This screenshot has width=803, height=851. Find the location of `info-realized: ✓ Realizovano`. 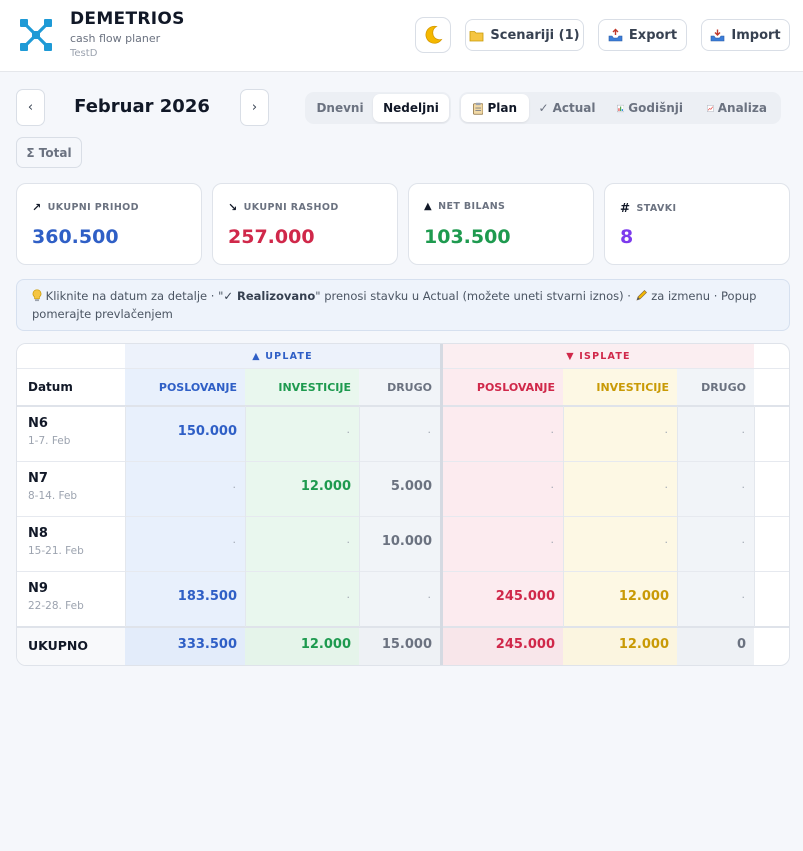

info-realized: ✓ Realizovano is located at coordinates (269, 296).